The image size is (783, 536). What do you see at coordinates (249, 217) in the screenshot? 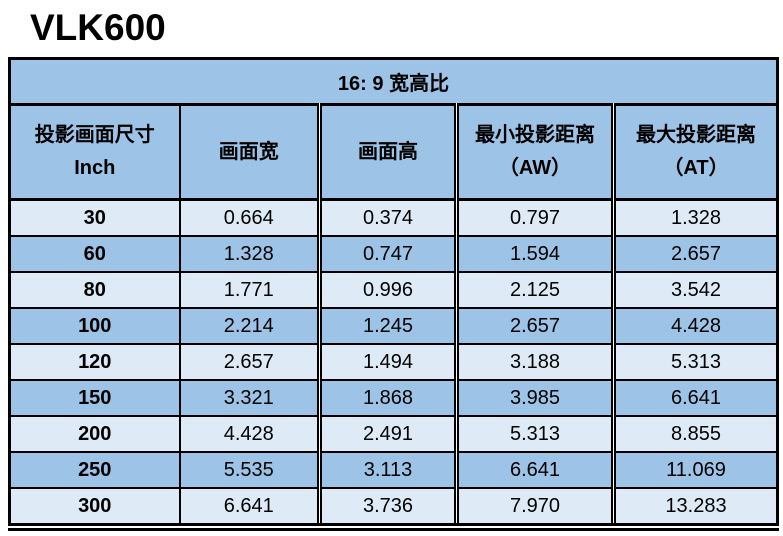
I see `cell-width: 0.664` at bounding box center [249, 217].